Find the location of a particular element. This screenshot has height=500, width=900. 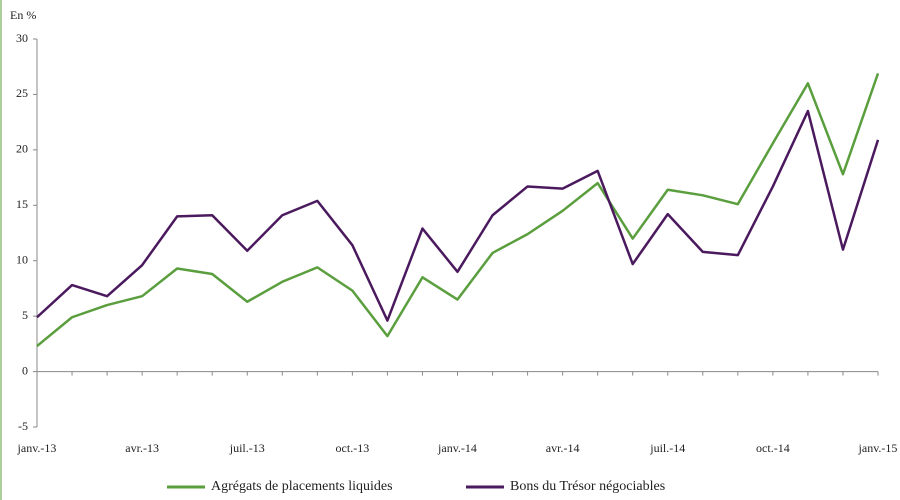

legend-label: Agrégats de placements liquides is located at coordinates (302, 486).